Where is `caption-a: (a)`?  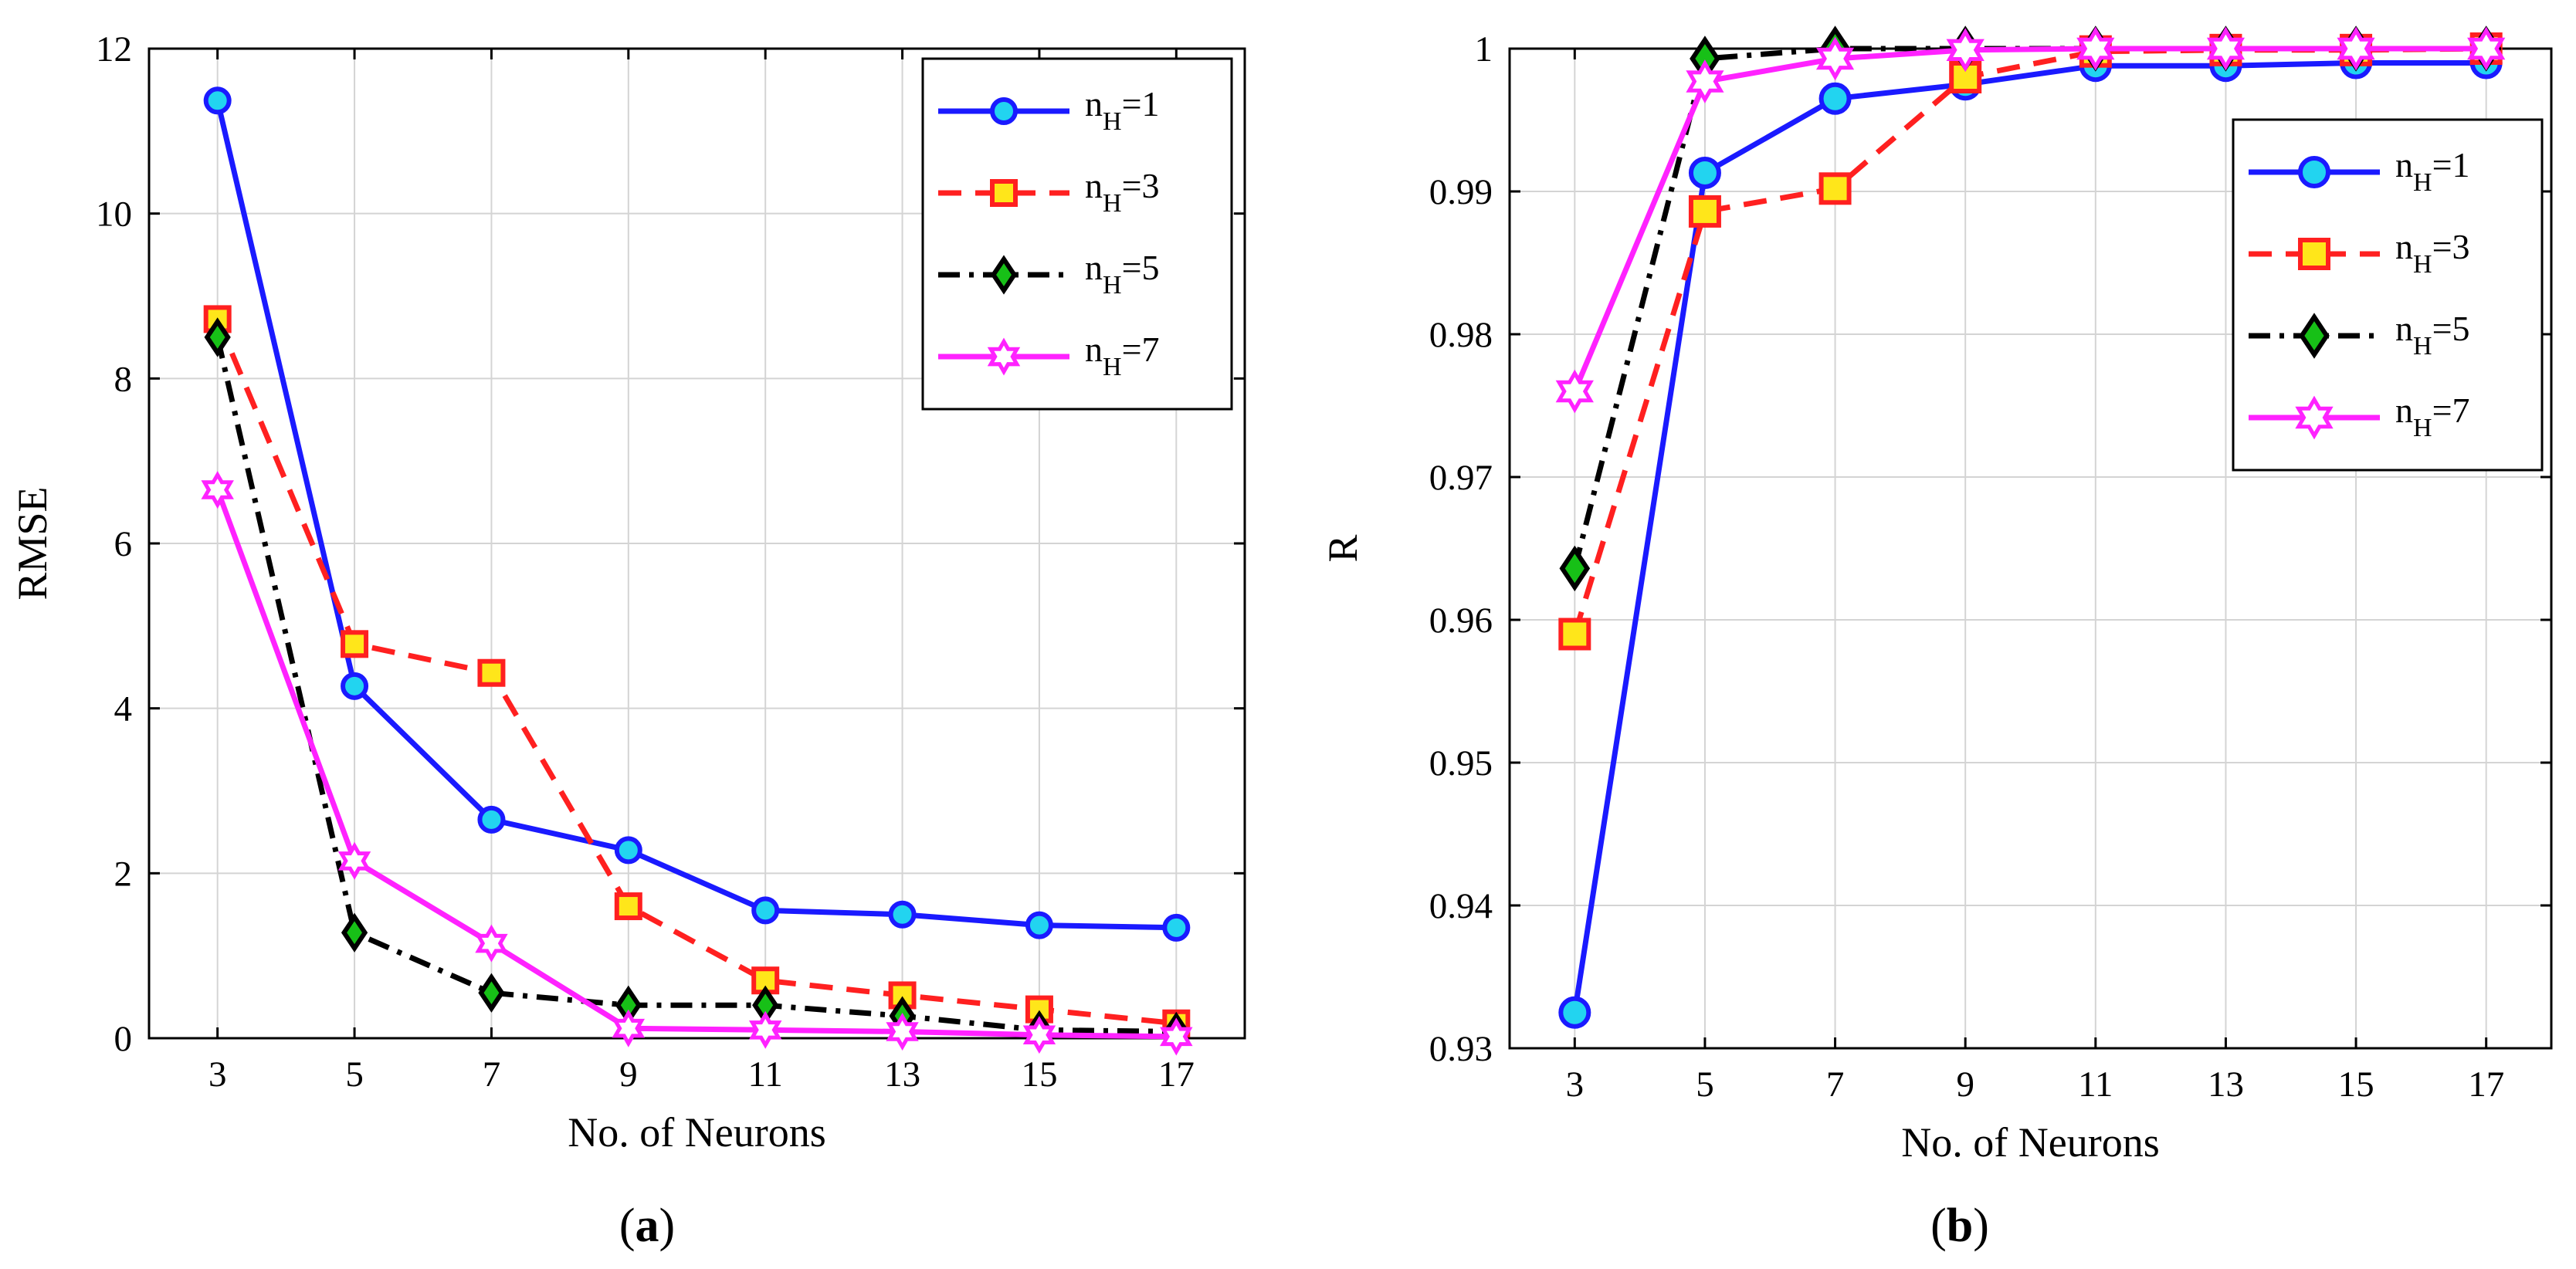 caption-a: (a) is located at coordinates (647, 1226).